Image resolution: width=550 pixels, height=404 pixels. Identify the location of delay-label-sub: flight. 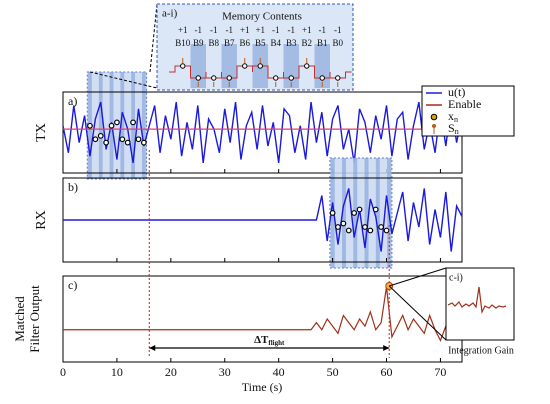
(276, 343).